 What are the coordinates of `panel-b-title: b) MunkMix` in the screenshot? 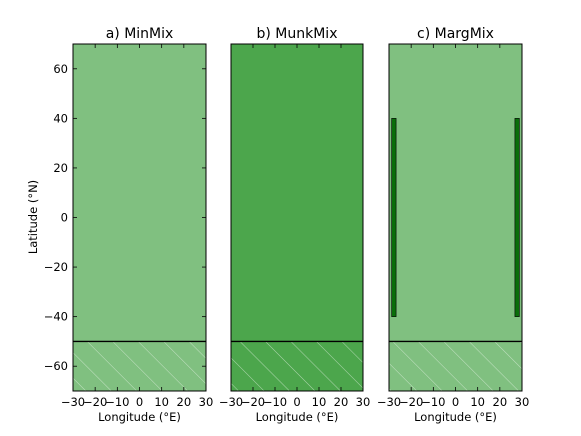 It's located at (297, 34).